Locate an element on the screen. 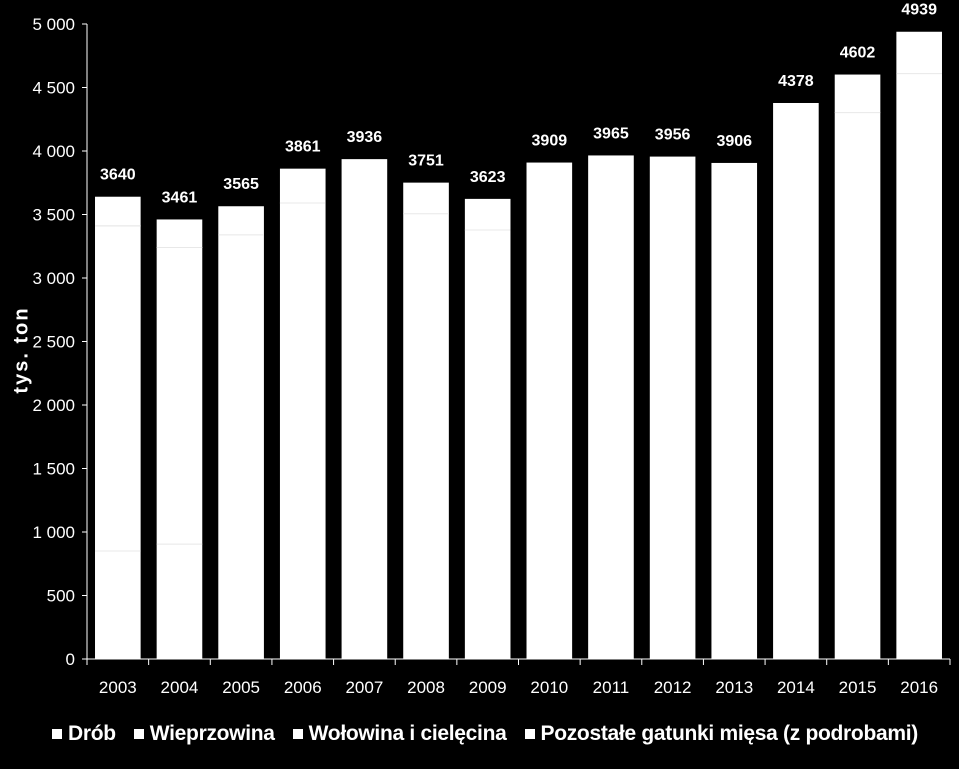 The image size is (959, 769). data-label: 4378 is located at coordinates (796, 81).